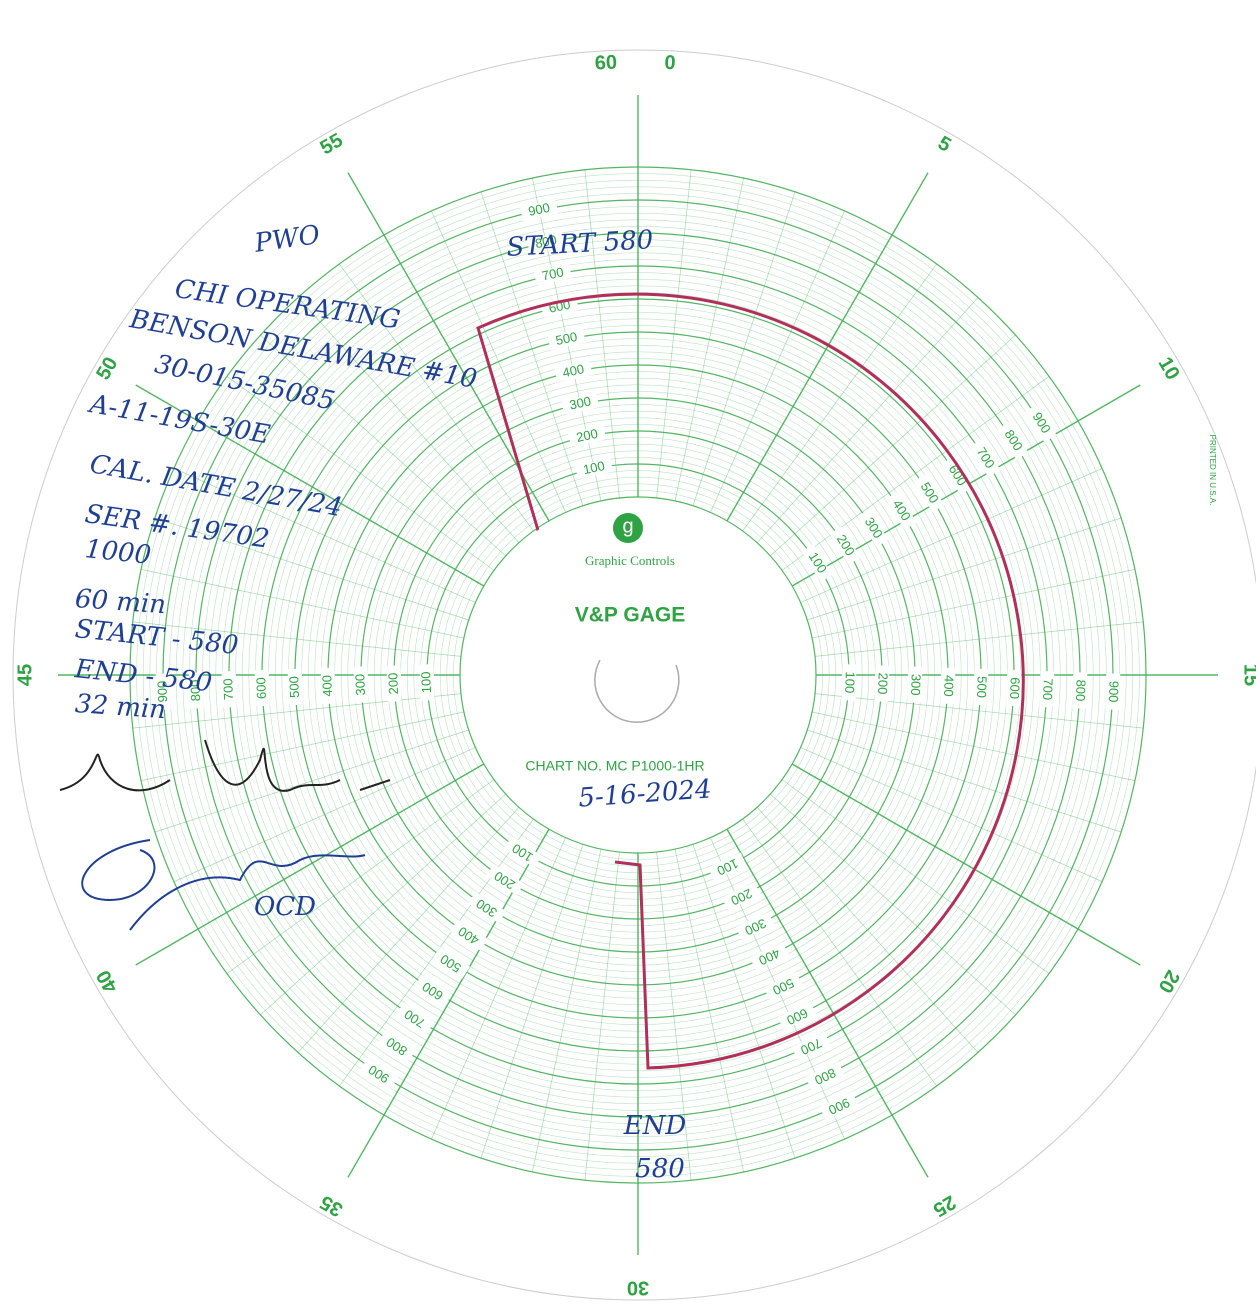 The height and width of the screenshot is (1307, 1256). Describe the element at coordinates (670, 63) in the screenshot. I see `minute-label: 0` at that location.